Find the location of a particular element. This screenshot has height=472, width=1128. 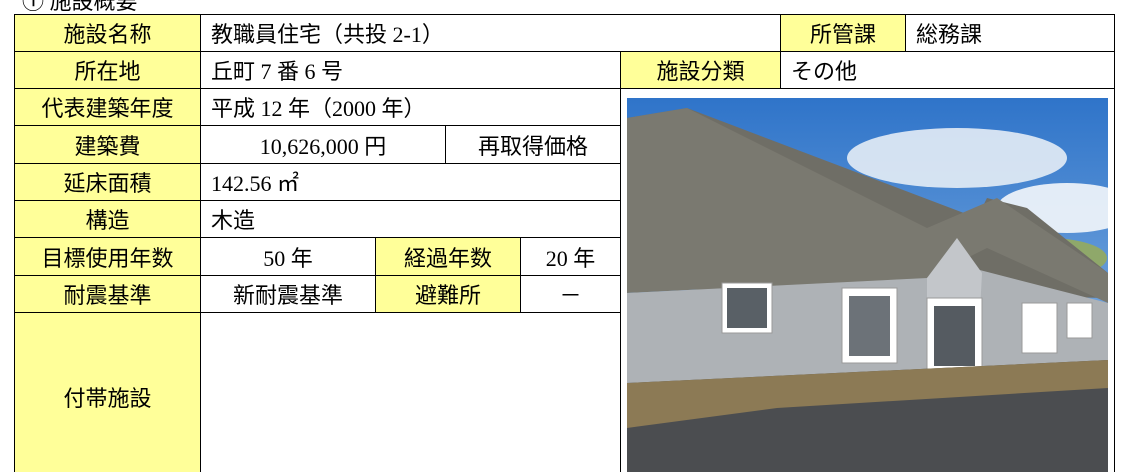

label-cell: 建築費 is located at coordinates (107, 144).